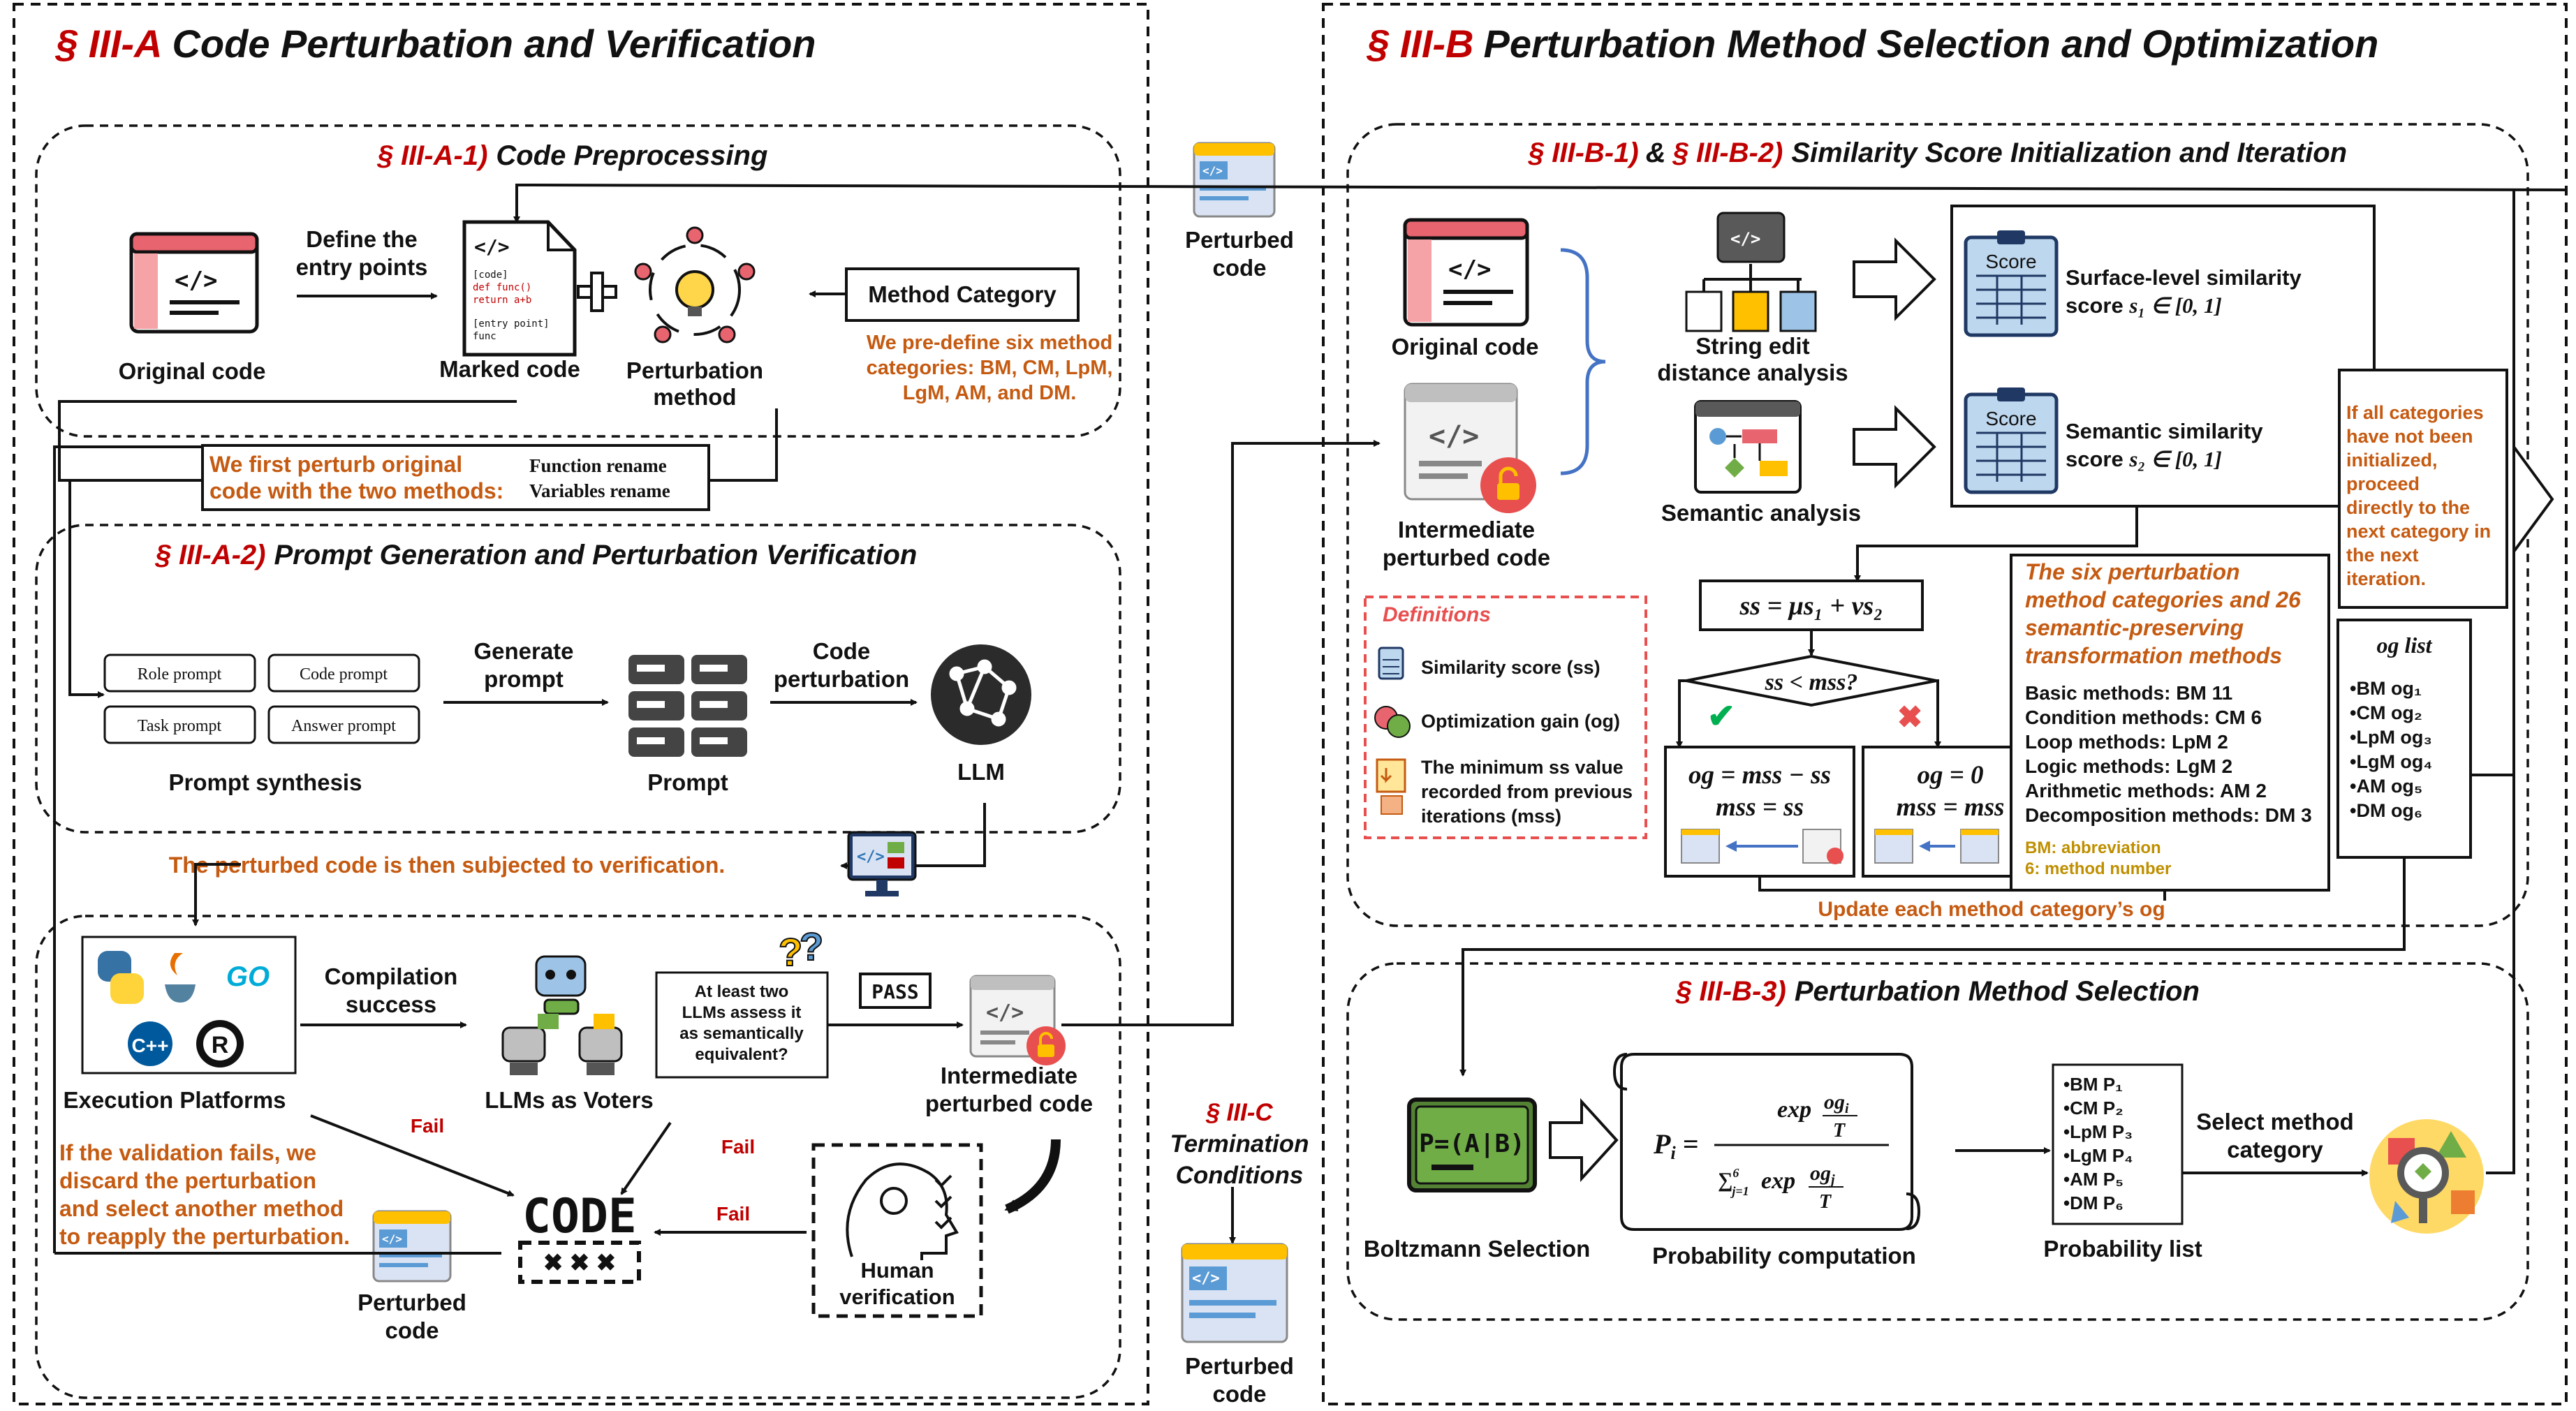 The height and width of the screenshot is (1411, 2576). I want to click on select-method-2: category, so click(2275, 1149).